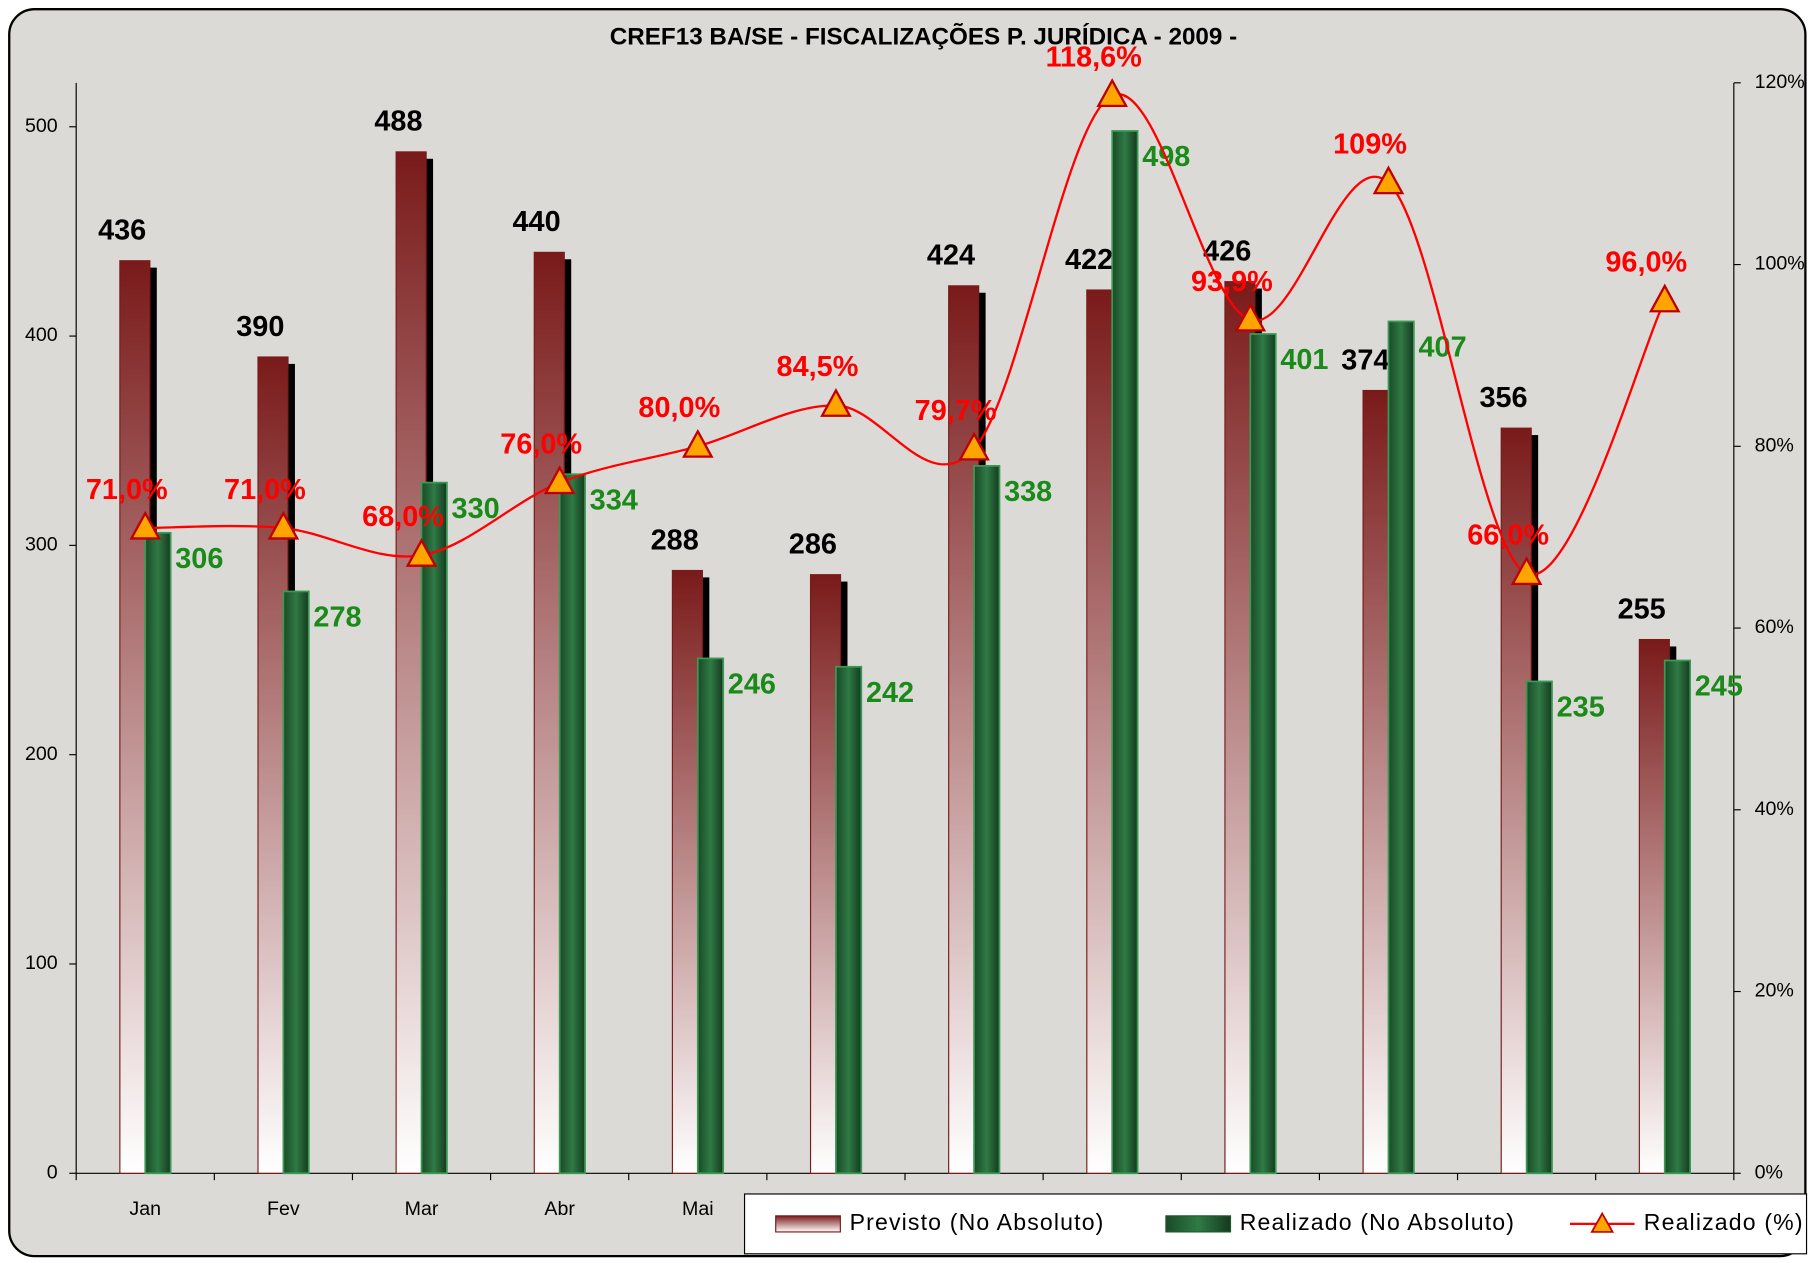  Describe the element at coordinates (1774, 809) in the screenshot. I see `y2-tick-label: 40%` at that location.